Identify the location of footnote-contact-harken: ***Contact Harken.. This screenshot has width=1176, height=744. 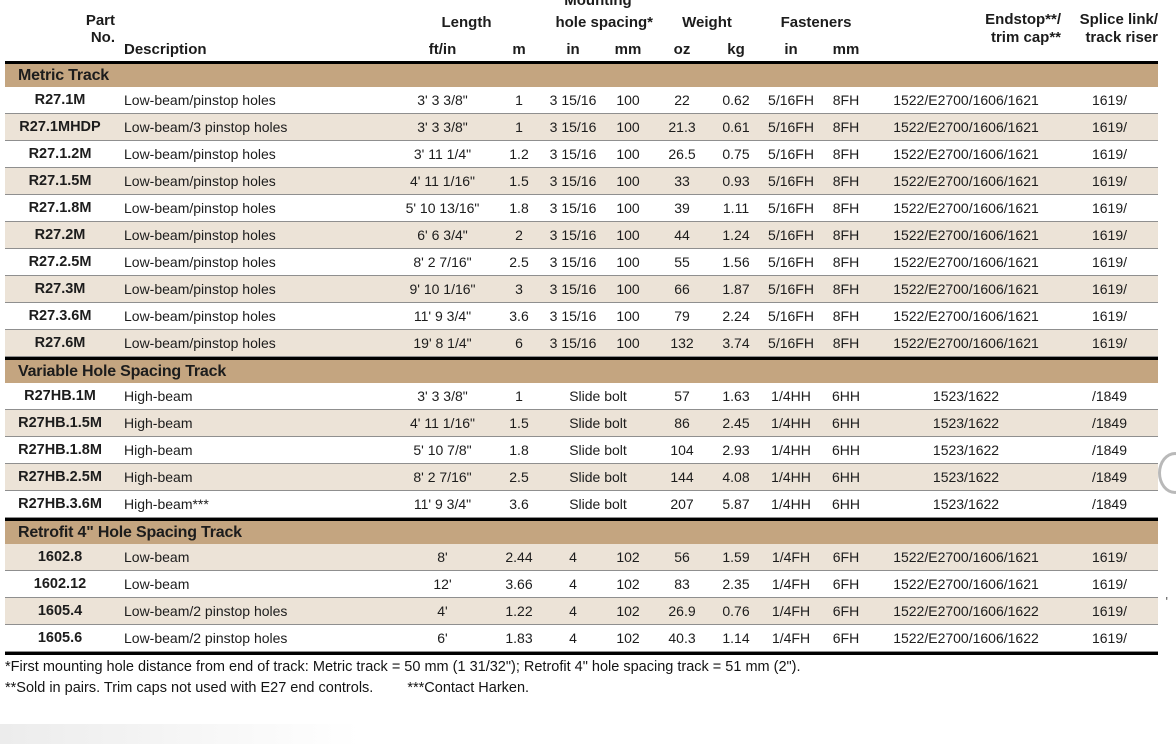
(468, 688).